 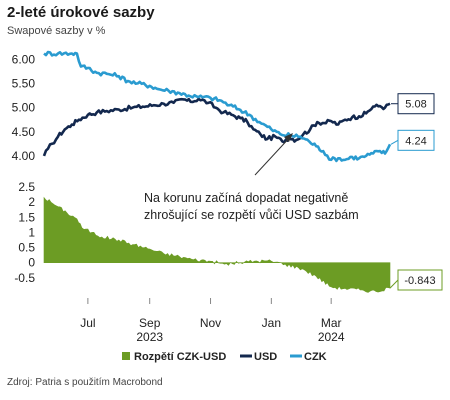 What do you see at coordinates (216, 127) in the screenshot?
I see `usd-line` at bounding box center [216, 127].